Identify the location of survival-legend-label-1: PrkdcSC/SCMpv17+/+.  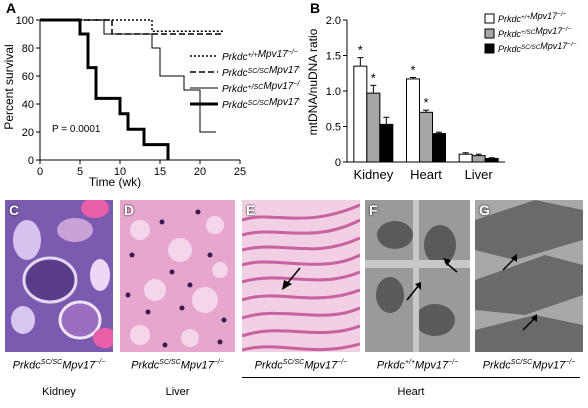
(261, 72).